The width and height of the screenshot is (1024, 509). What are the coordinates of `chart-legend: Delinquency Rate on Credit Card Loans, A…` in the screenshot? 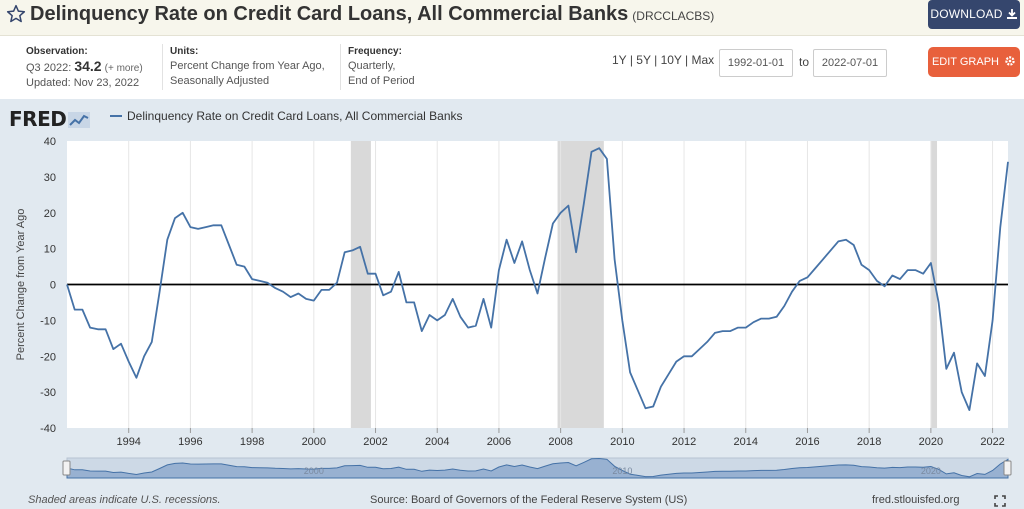 It's located at (286, 116).